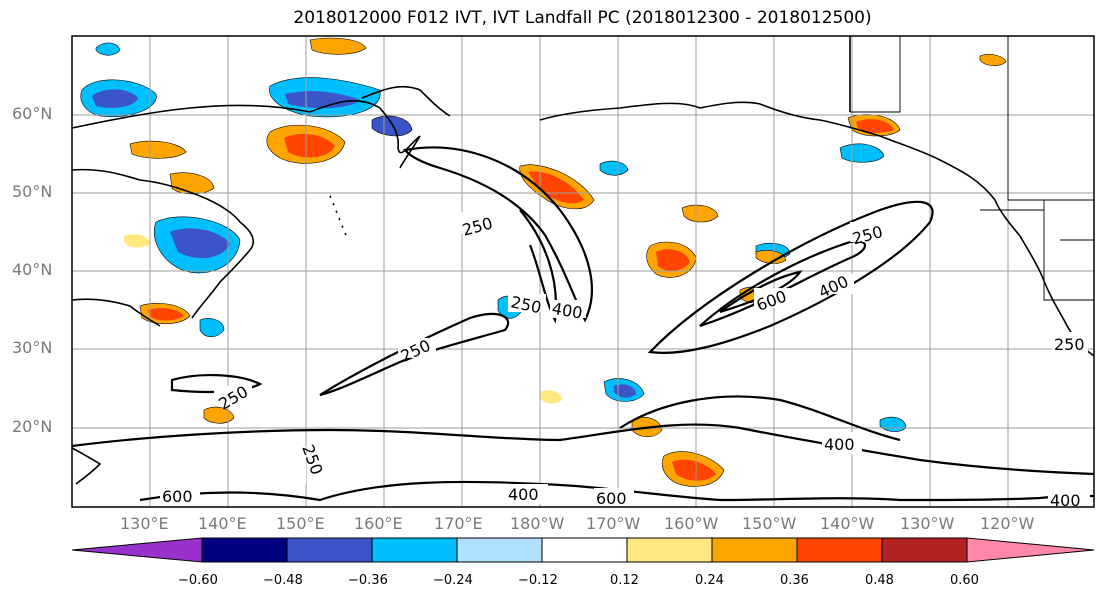 The image size is (1105, 601). I want to click on colorbar-tick-label: 0.60, so click(964, 580).